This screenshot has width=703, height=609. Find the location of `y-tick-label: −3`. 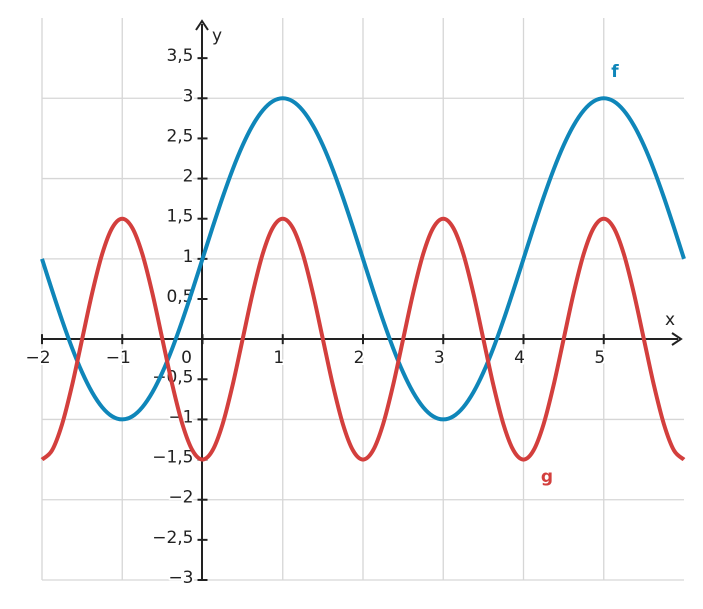

y-tick-label: −3 is located at coordinates (180, 578).